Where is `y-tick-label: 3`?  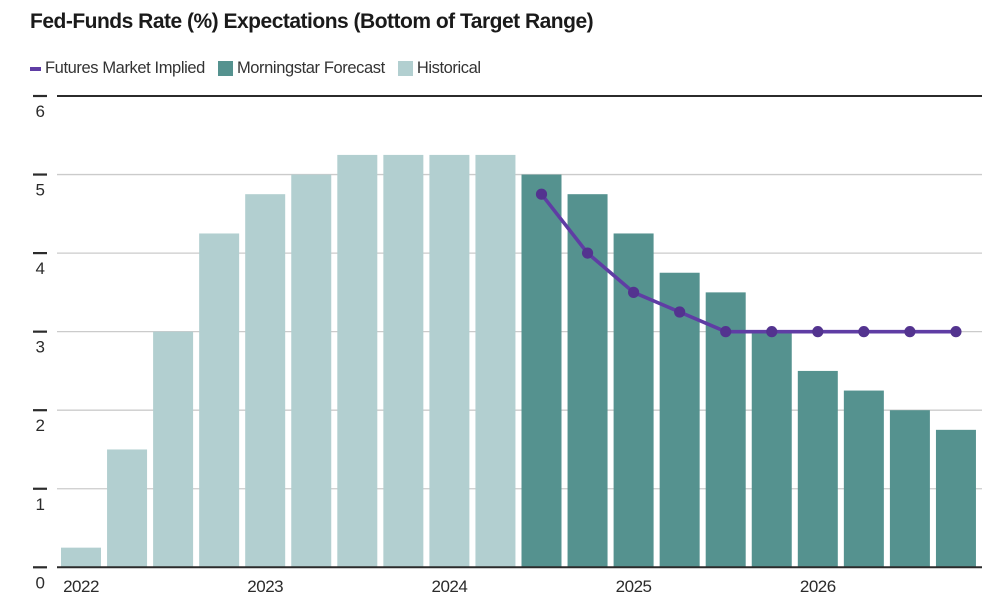 y-tick-label: 3 is located at coordinates (40, 347).